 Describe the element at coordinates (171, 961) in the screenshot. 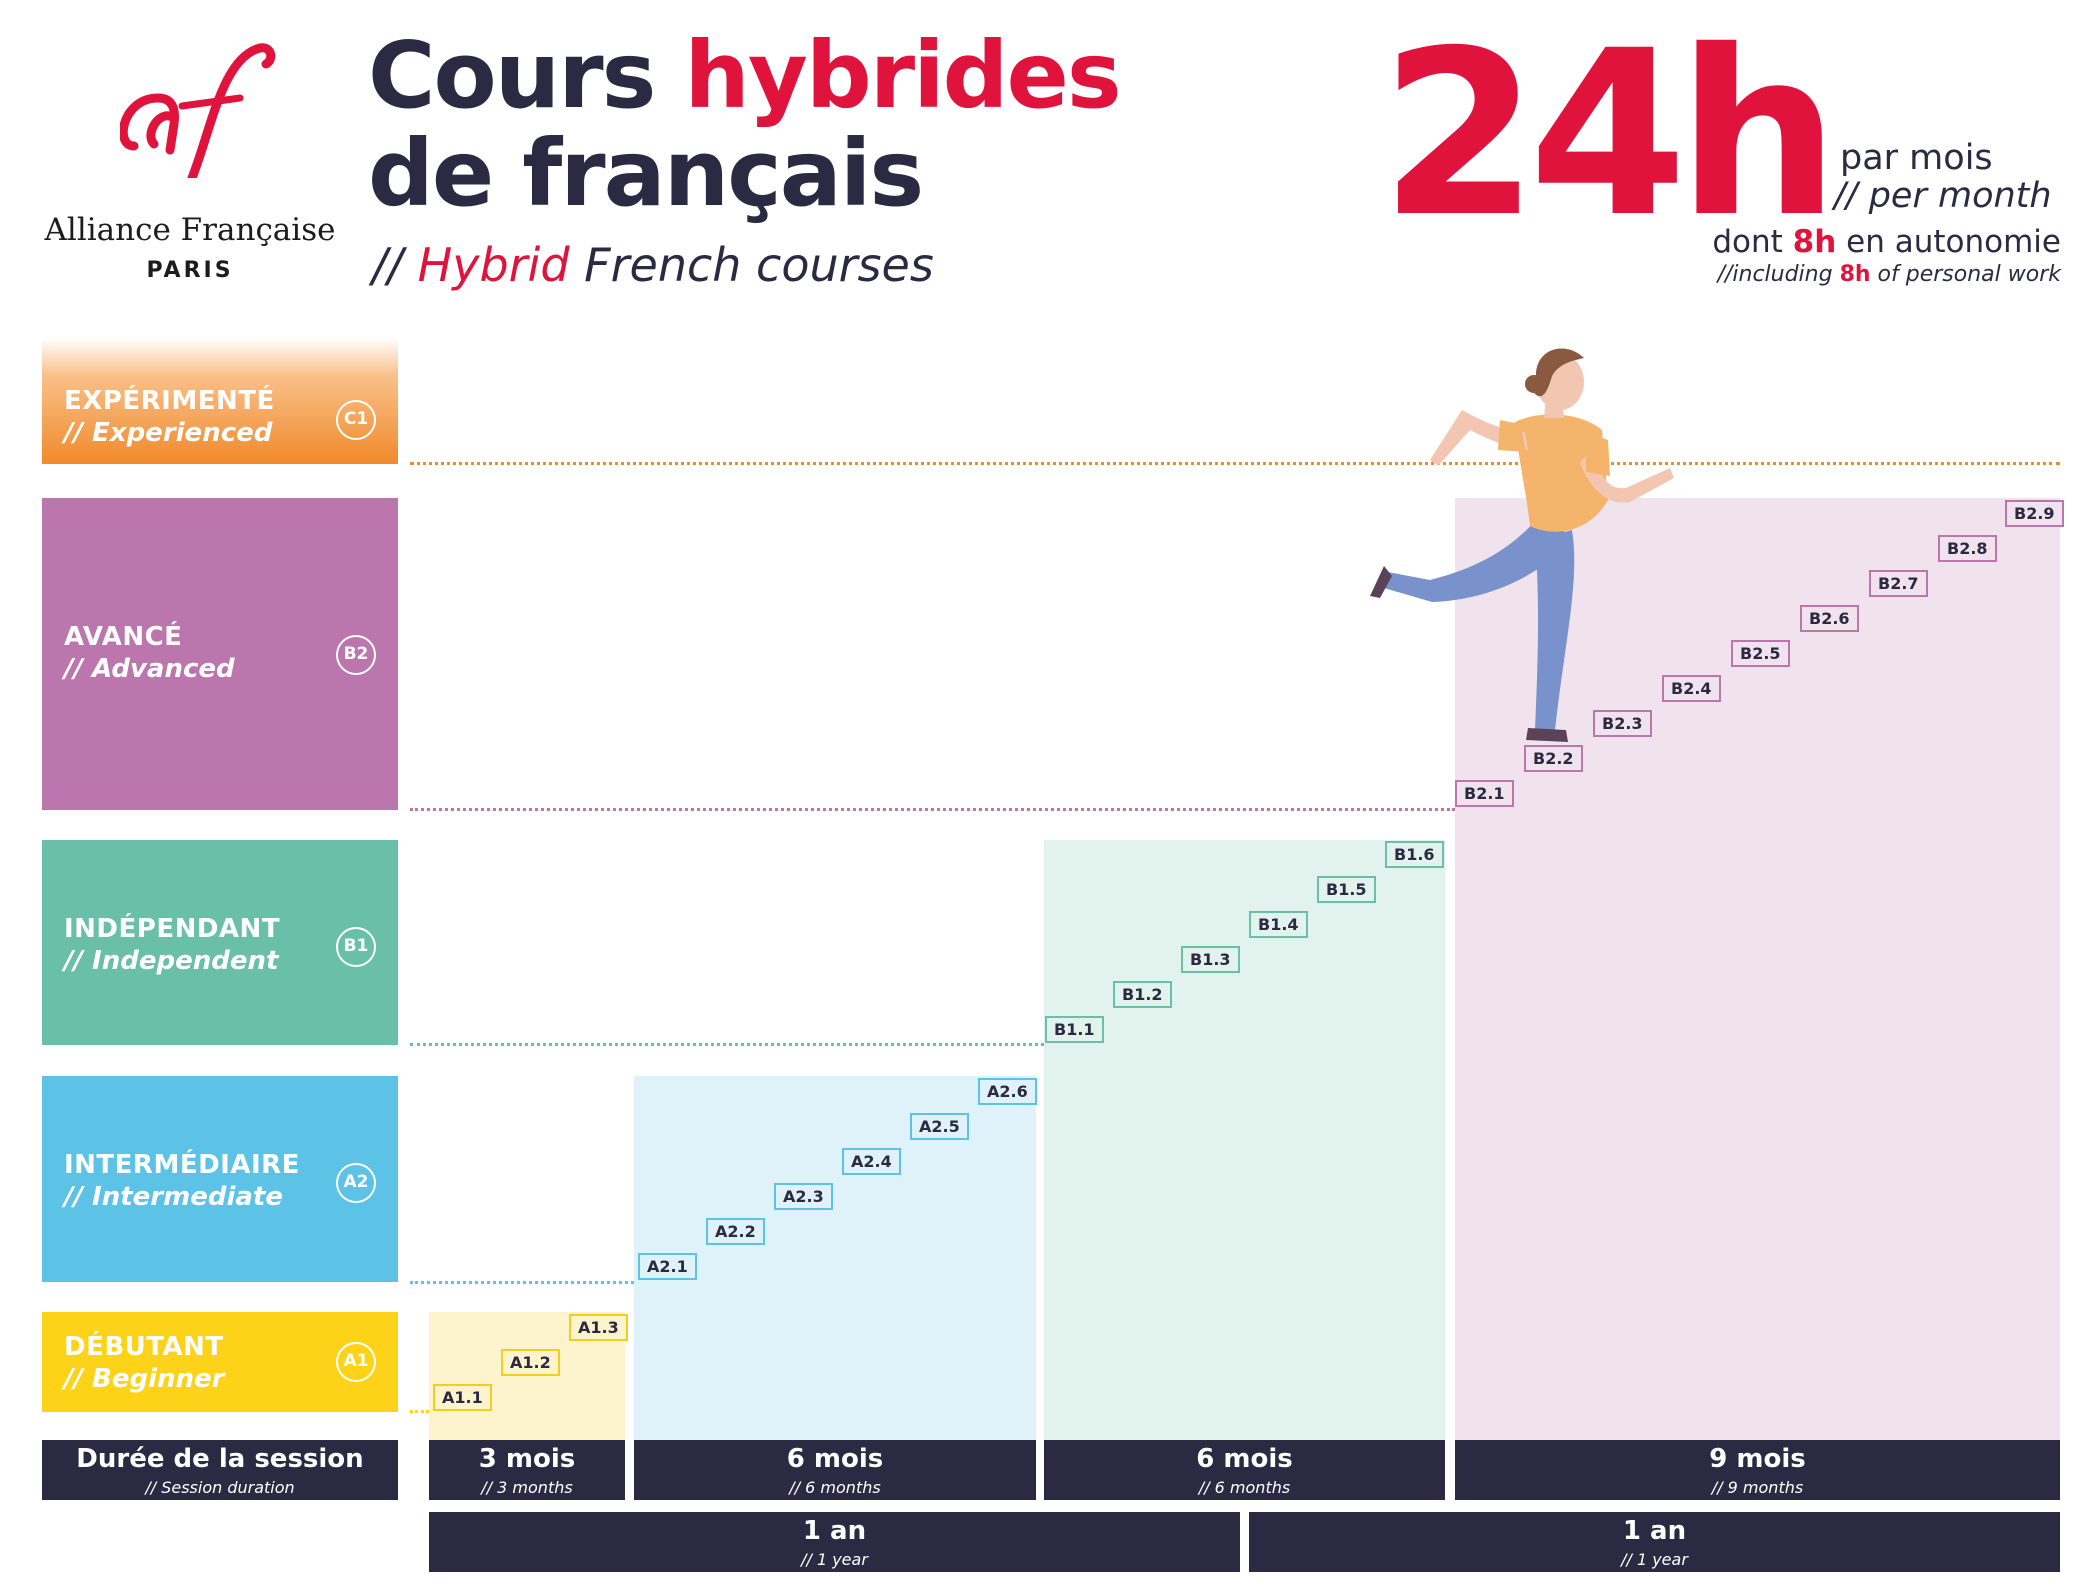

I see `level-b1-en: // Independent` at that location.